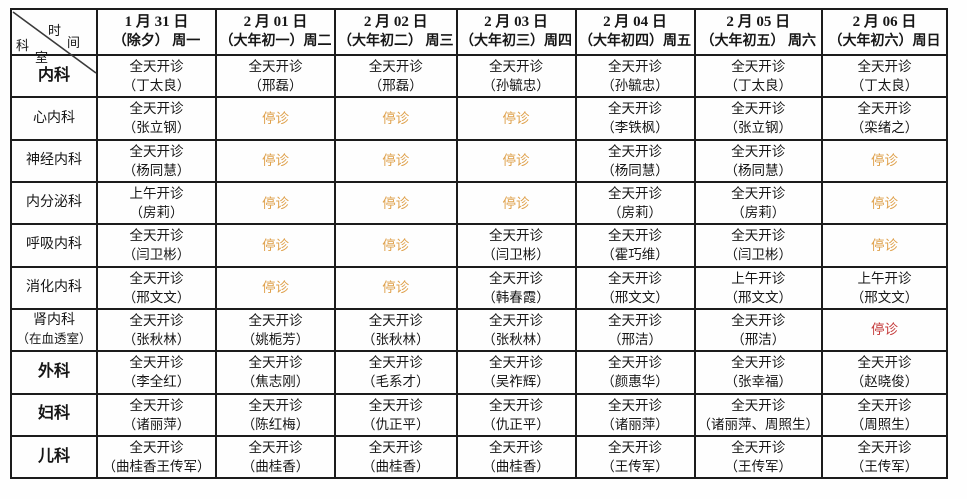  What do you see at coordinates (55, 30) in the screenshot?
I see `corner-time-label: 时` at bounding box center [55, 30].